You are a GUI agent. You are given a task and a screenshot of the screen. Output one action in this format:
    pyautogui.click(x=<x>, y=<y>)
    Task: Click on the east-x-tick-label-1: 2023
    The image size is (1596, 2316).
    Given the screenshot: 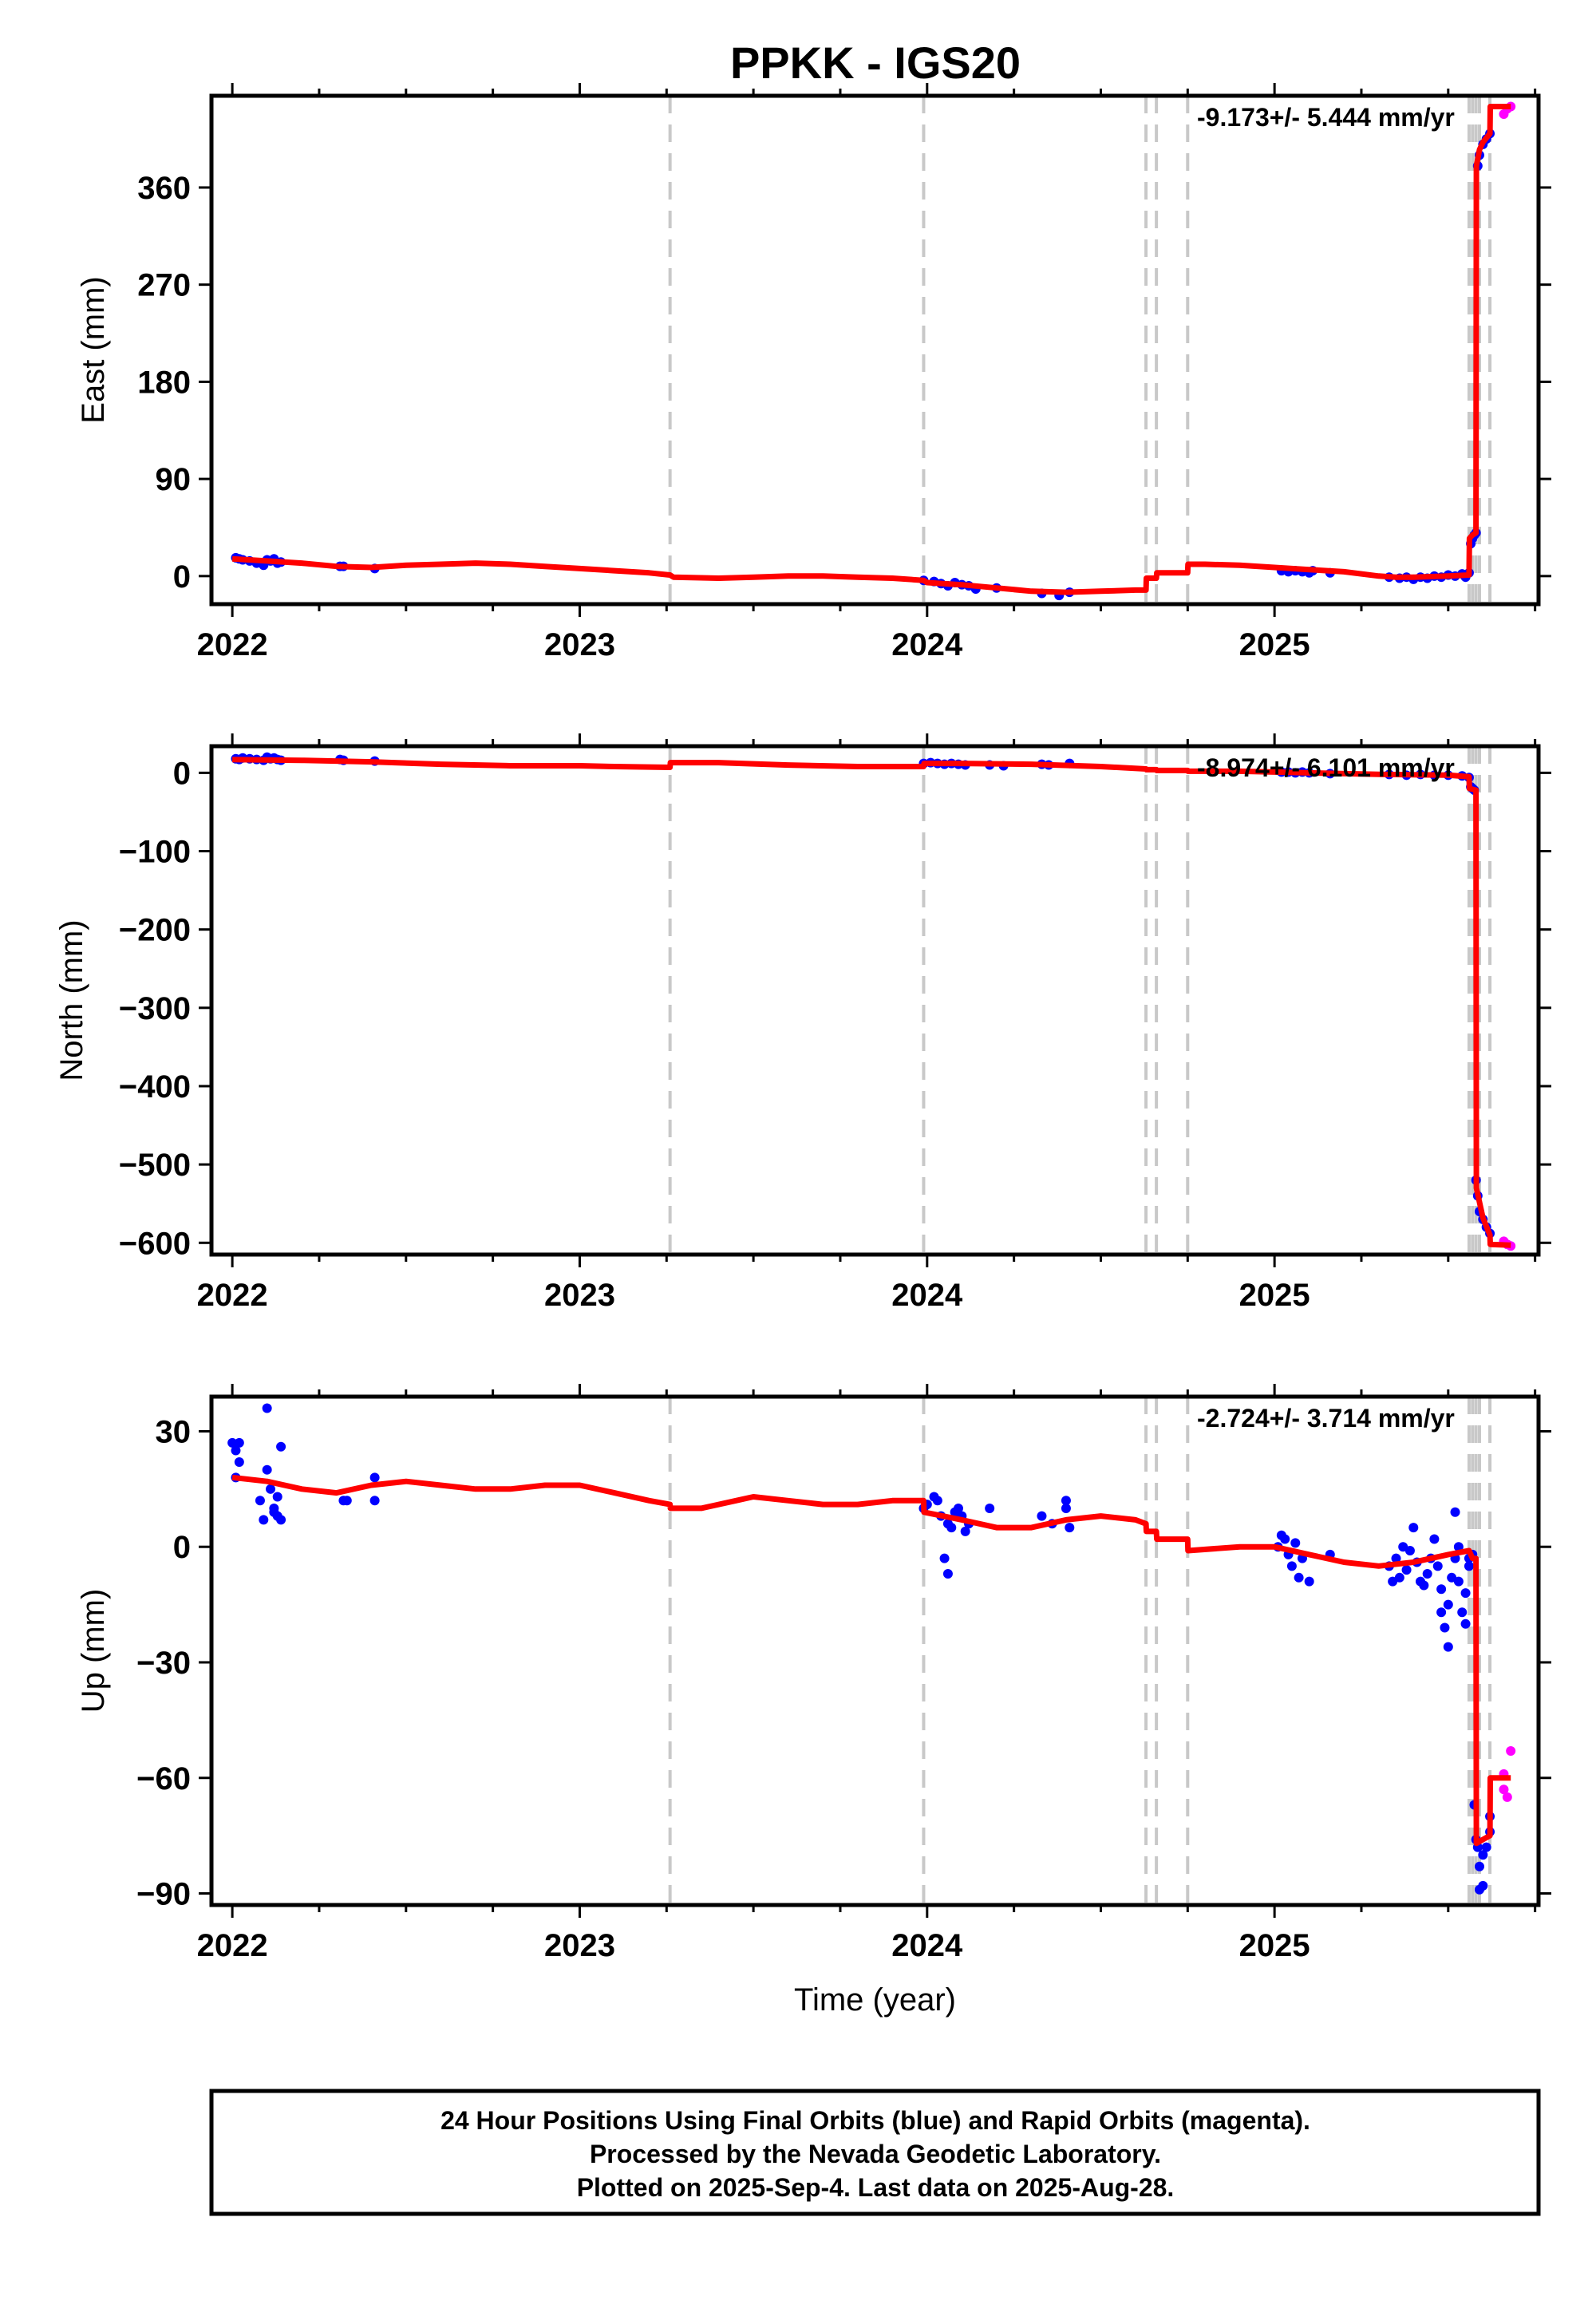 What is the action you would take?
    pyautogui.click(x=579, y=644)
    